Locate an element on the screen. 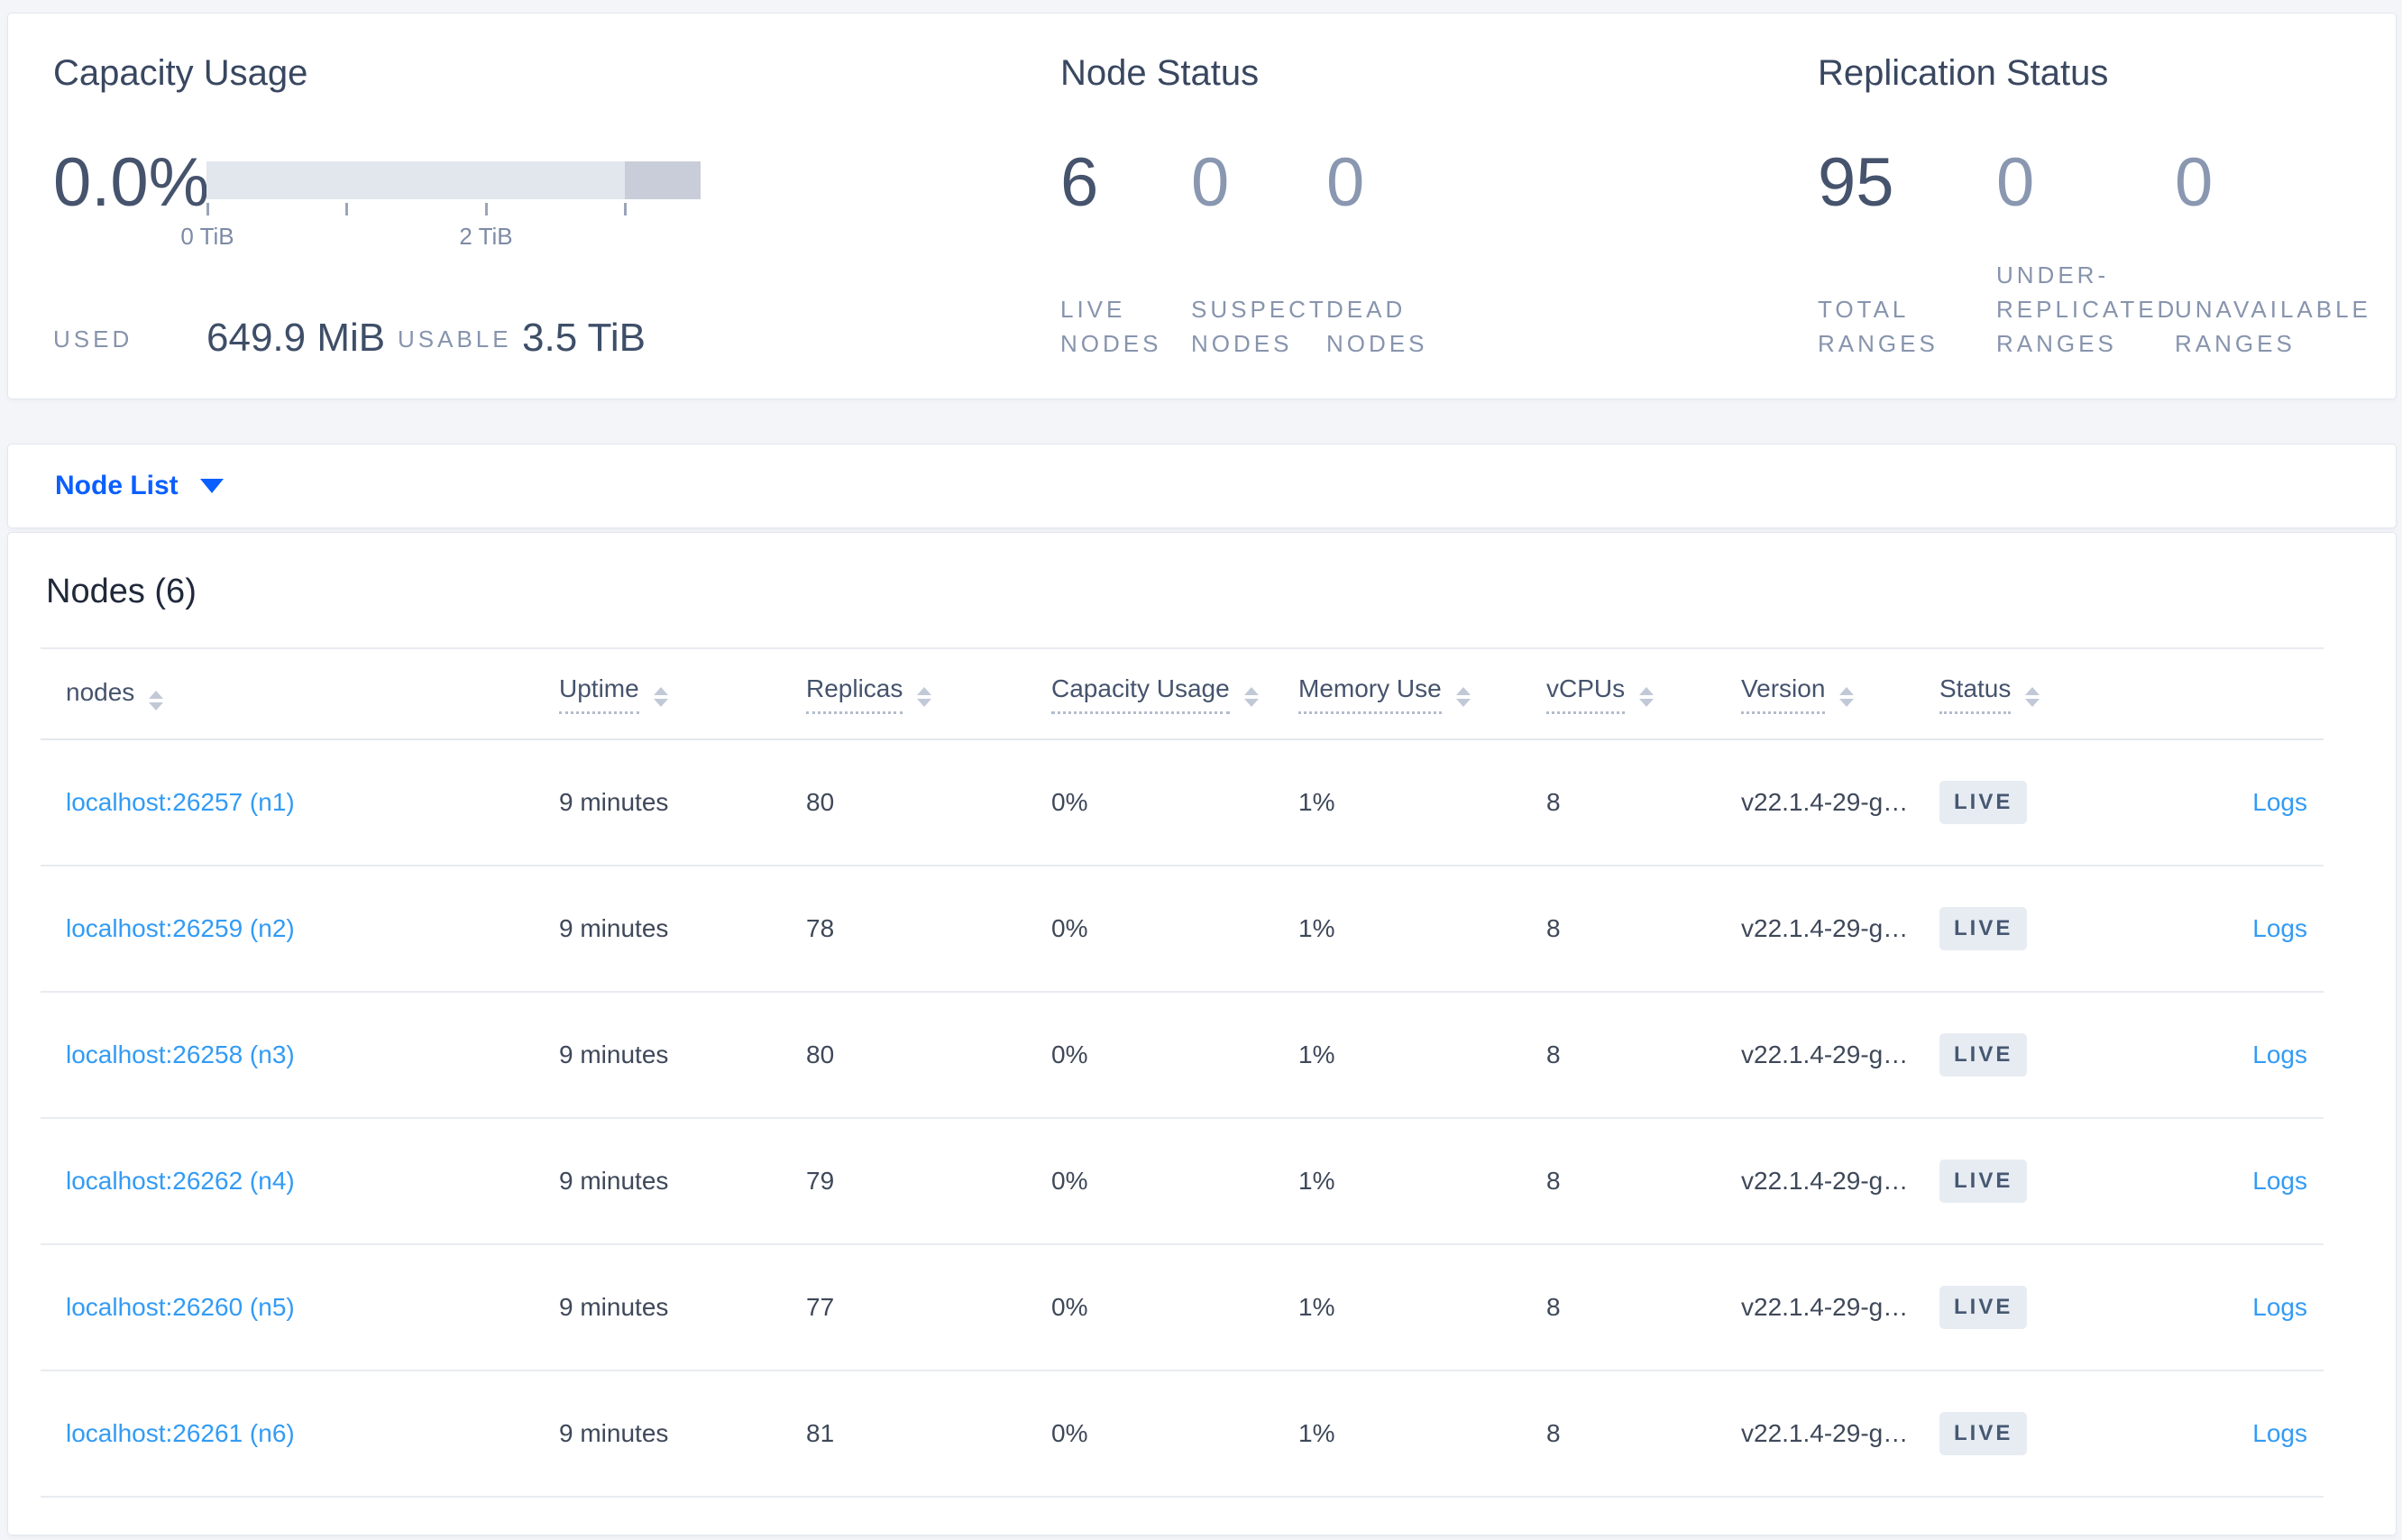 This screenshot has height=1540, width=2402. dead-nodes-label: DEAD NODES is located at coordinates (1377, 326).